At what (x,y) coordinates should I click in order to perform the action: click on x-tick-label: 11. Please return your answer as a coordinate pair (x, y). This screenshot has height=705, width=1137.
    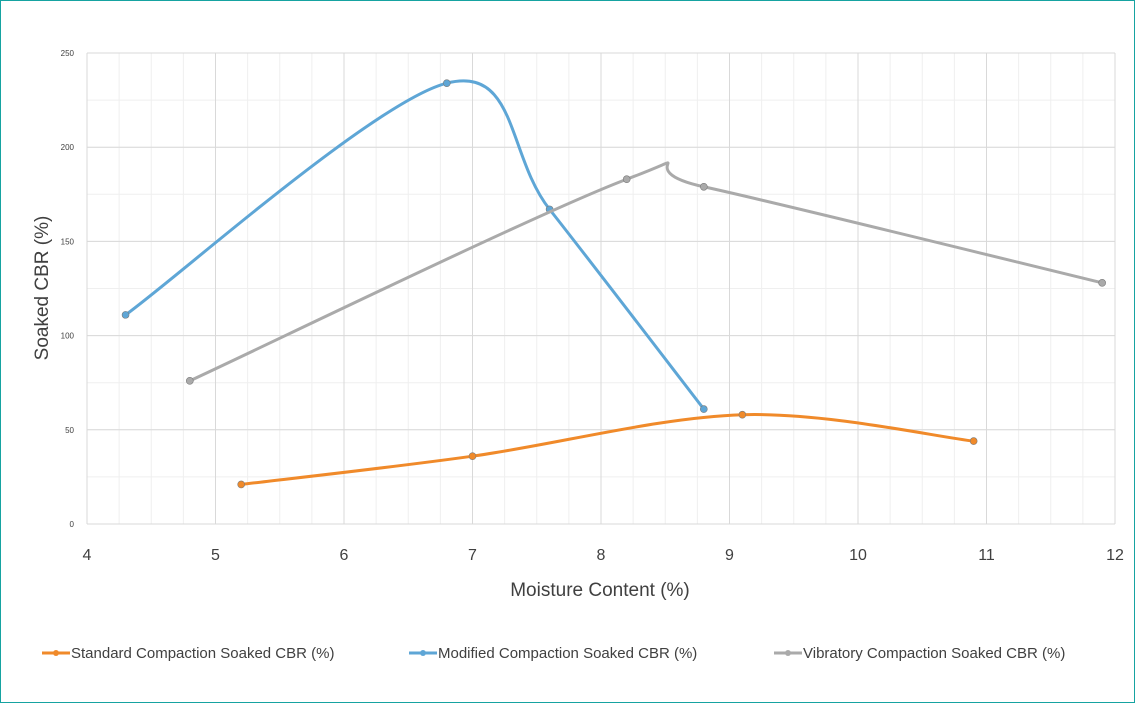
    Looking at the image, I should click on (986, 555).